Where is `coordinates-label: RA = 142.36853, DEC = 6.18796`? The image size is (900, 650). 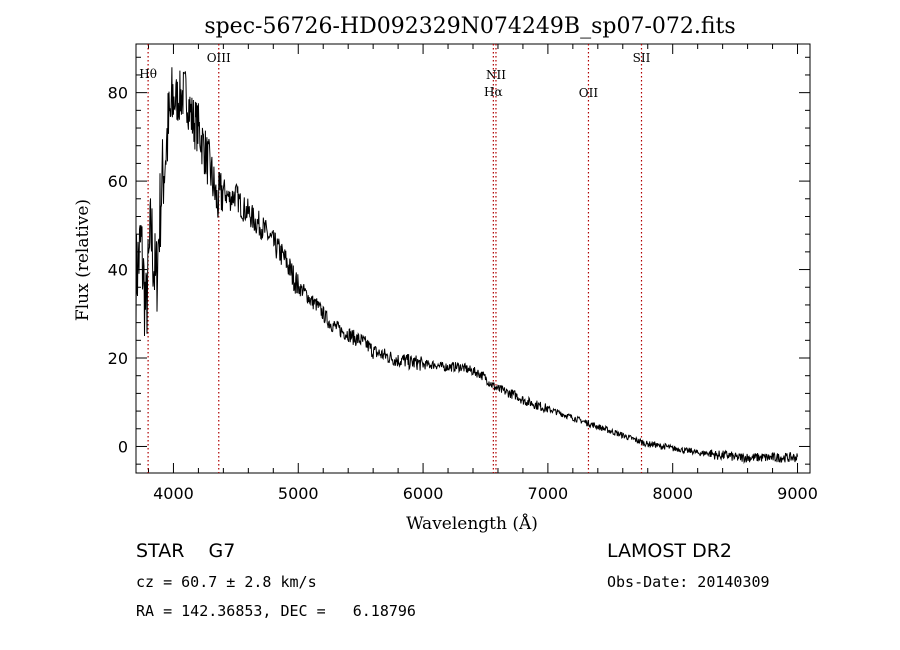
coordinates-label: RA = 142.36853, DEC = 6.18796 is located at coordinates (276, 611).